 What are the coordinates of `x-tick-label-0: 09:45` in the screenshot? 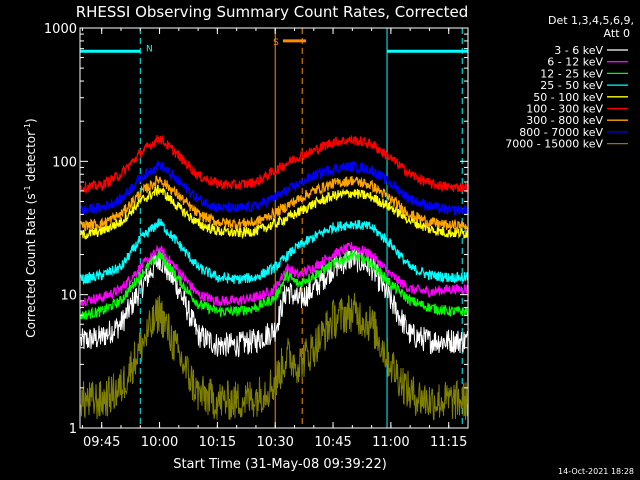 It's located at (101, 442).